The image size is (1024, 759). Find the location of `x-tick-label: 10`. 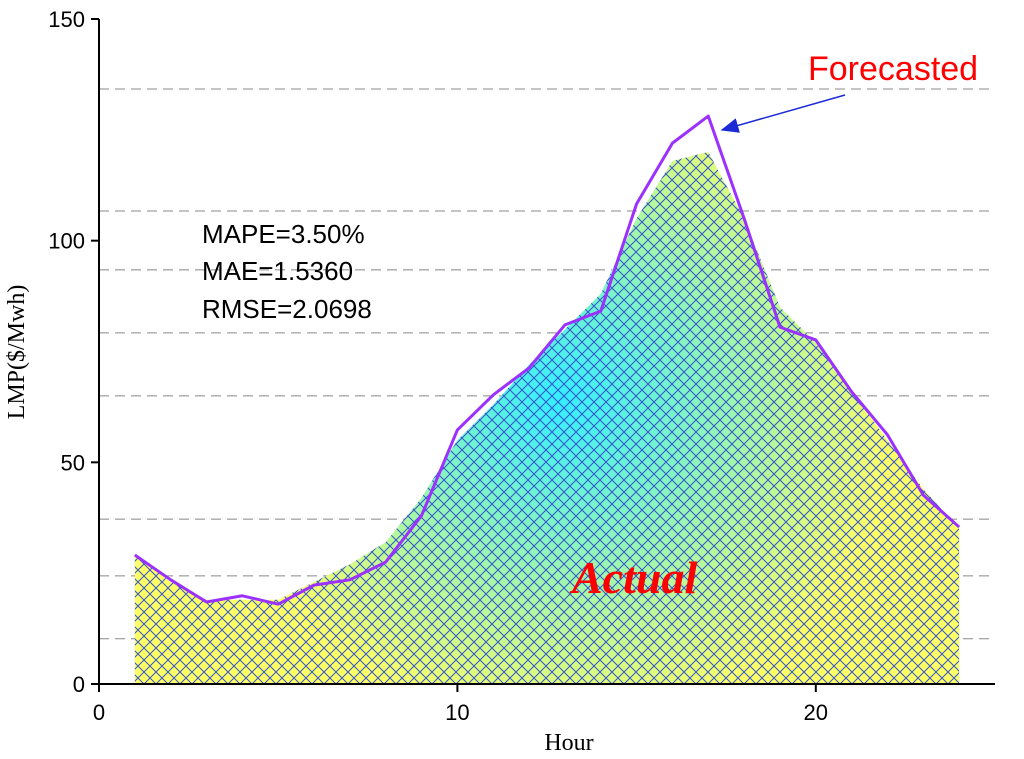

x-tick-label: 10 is located at coordinates (457, 712).